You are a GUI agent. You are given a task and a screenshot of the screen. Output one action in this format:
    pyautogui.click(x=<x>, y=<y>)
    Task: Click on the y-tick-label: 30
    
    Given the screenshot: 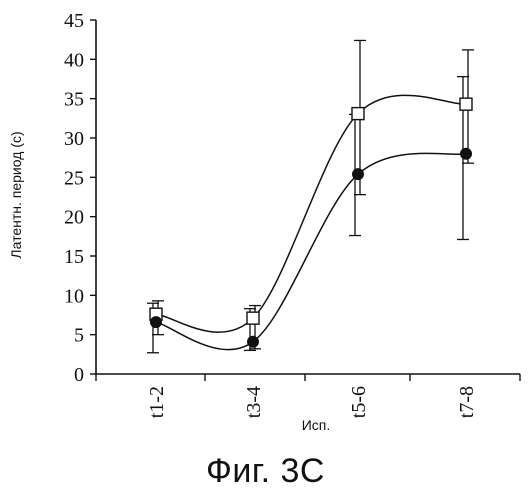 What is the action you would take?
    pyautogui.click(x=74, y=139)
    